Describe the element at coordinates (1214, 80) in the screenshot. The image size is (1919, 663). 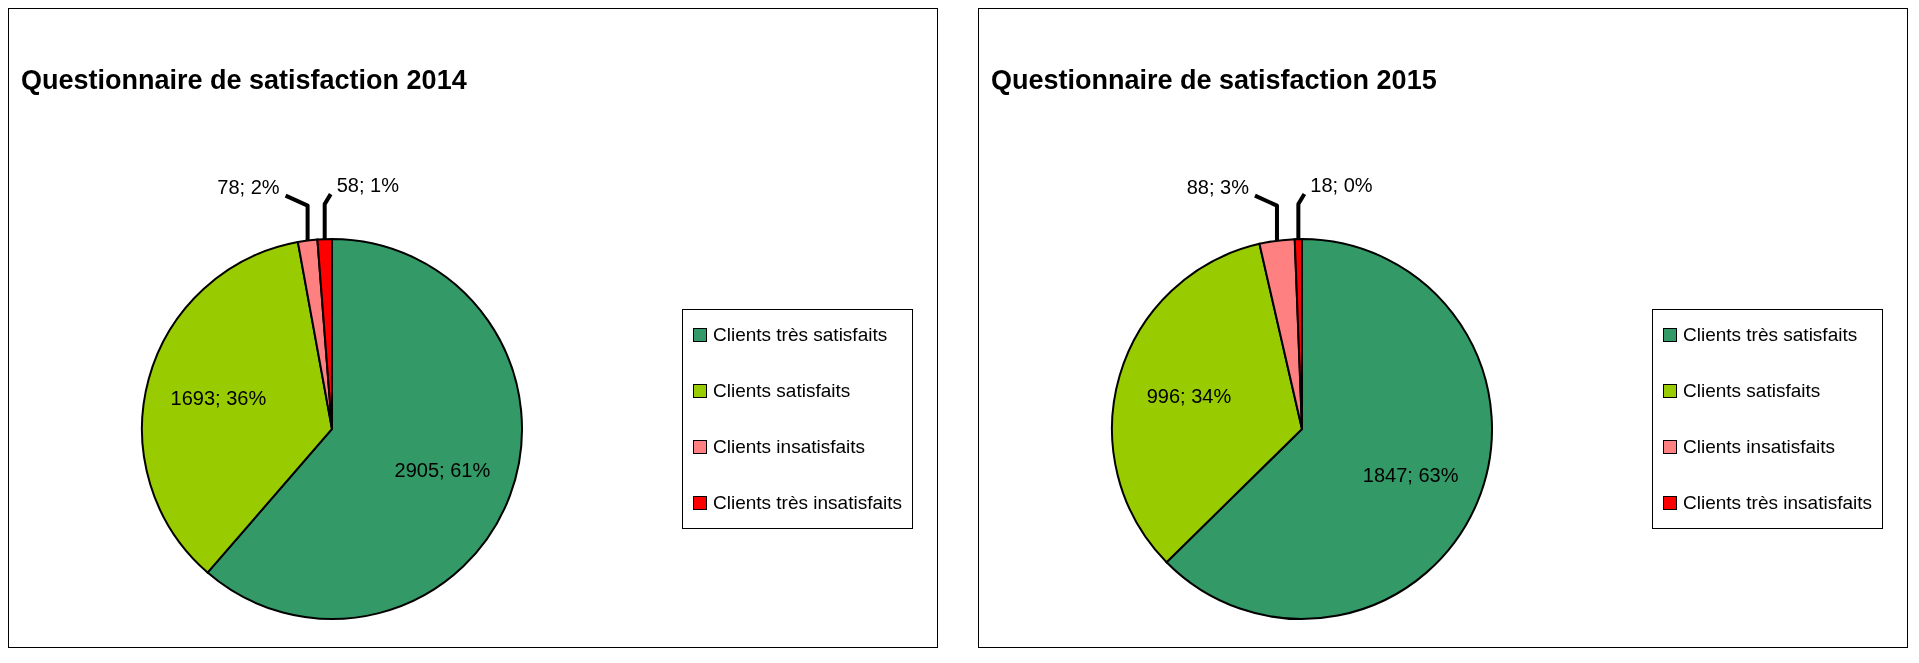
I see `chart-title: Questionnaire de satisfaction 2015` at that location.